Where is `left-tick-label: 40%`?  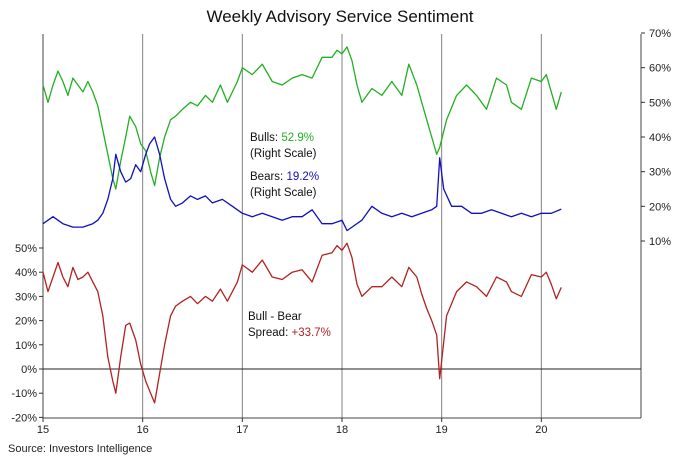
left-tick-label: 40% is located at coordinates (26, 273).